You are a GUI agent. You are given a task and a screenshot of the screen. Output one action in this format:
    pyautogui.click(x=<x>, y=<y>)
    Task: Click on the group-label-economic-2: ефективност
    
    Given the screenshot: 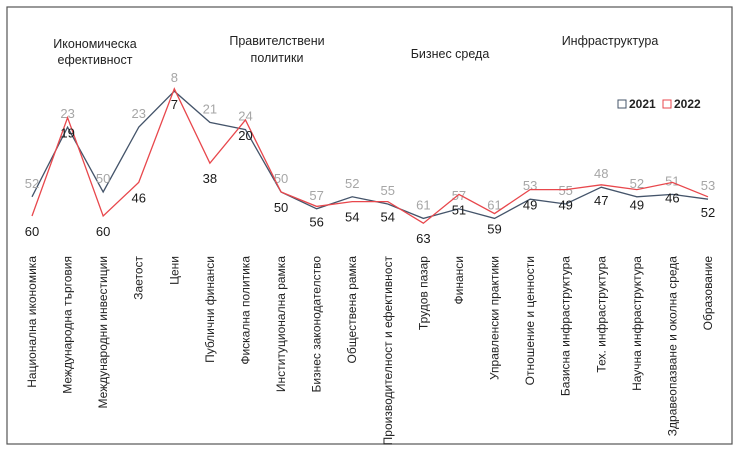 What is the action you would take?
    pyautogui.click(x=95, y=60)
    